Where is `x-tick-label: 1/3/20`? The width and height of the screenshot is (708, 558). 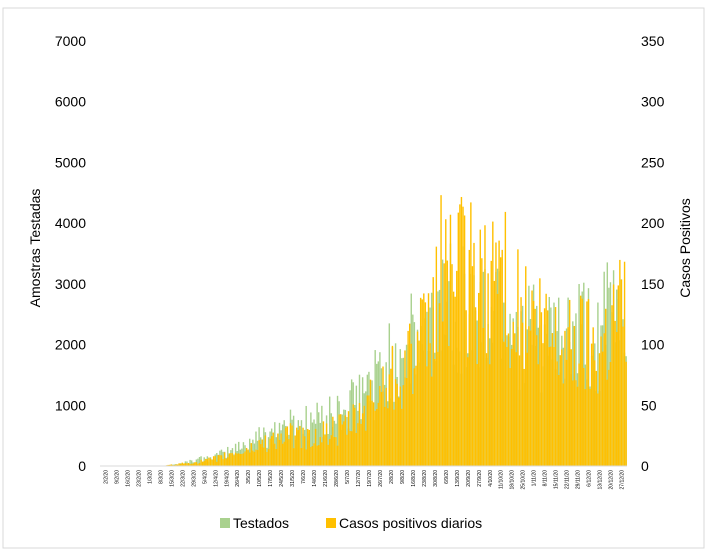 x-tick-label: 1/3/20 is located at coordinates (150, 477).